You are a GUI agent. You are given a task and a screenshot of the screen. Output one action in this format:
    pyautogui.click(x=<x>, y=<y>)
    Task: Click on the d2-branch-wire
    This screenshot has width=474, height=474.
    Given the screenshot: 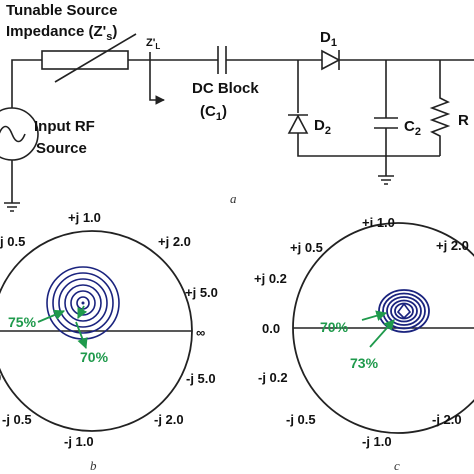 What is the action you would take?
    pyautogui.click(x=368, y=108)
    